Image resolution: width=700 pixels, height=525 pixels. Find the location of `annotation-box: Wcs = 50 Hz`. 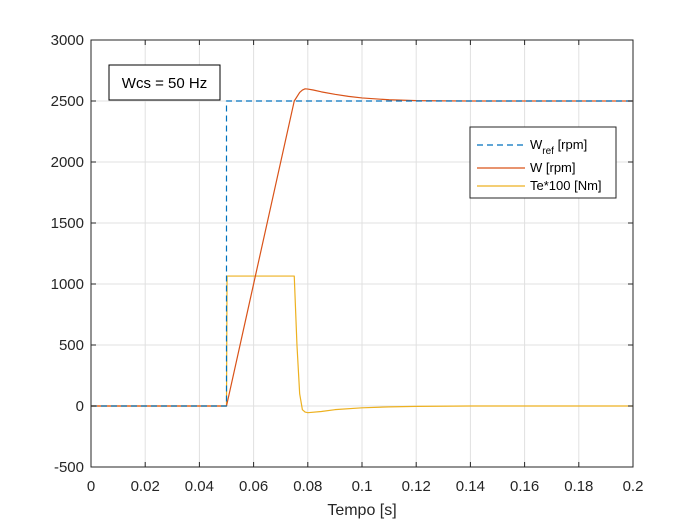

annotation-box: Wcs = 50 Hz is located at coordinates (164, 82).